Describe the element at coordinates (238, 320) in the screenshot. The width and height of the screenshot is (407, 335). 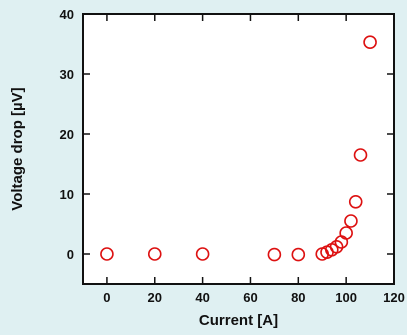
I see `x-axis-title: Current [A]` at that location.